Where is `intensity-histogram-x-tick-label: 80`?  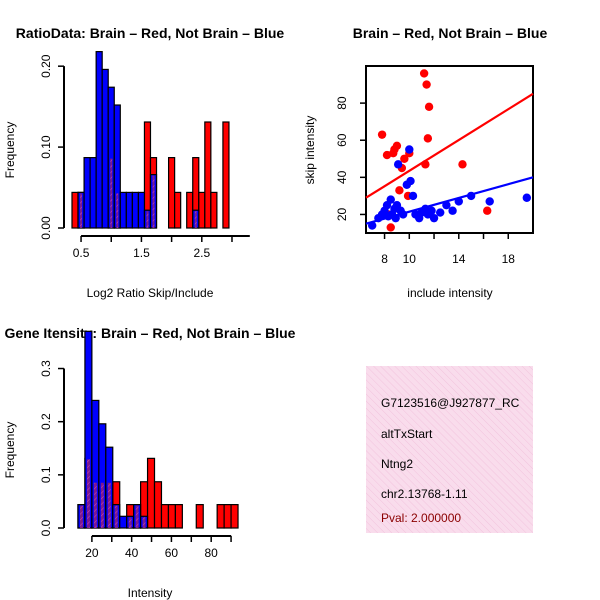 intensity-histogram-x-tick-label: 80 is located at coordinates (212, 553).